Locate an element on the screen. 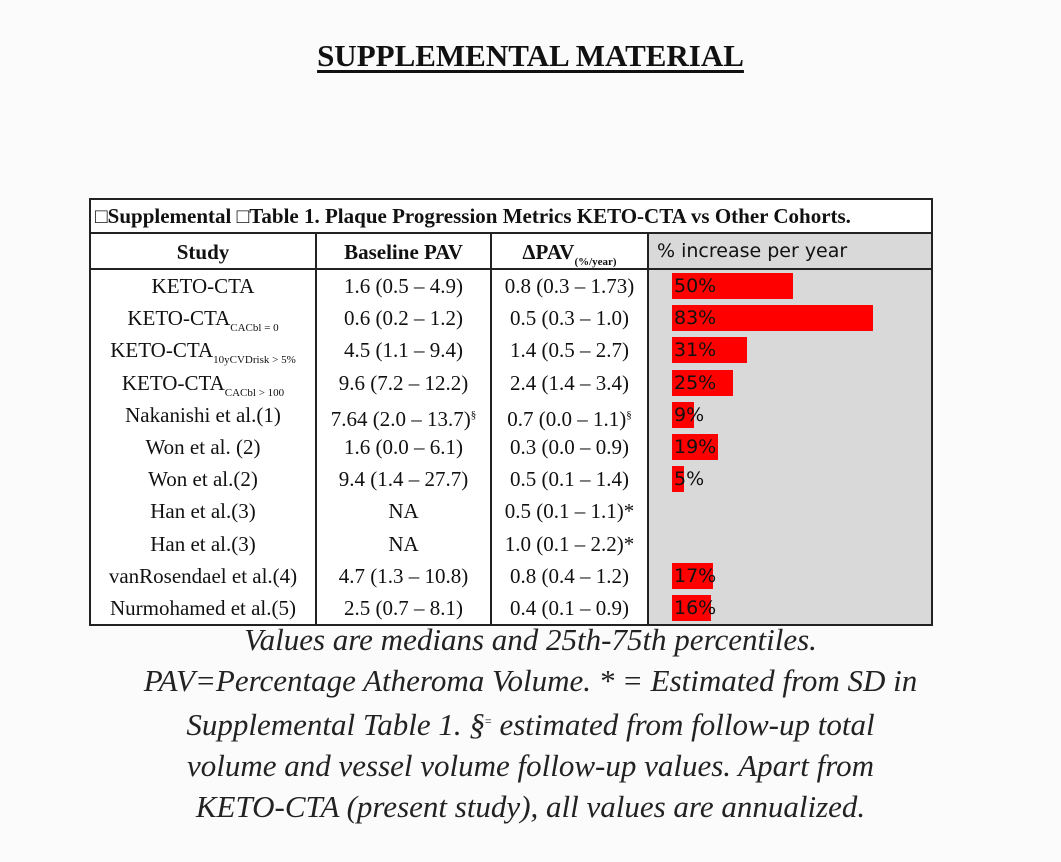 The height and width of the screenshot is (862, 1061). delta-pav-cell: 0.7 (0.0 – 1.1)§ is located at coordinates (570, 414).